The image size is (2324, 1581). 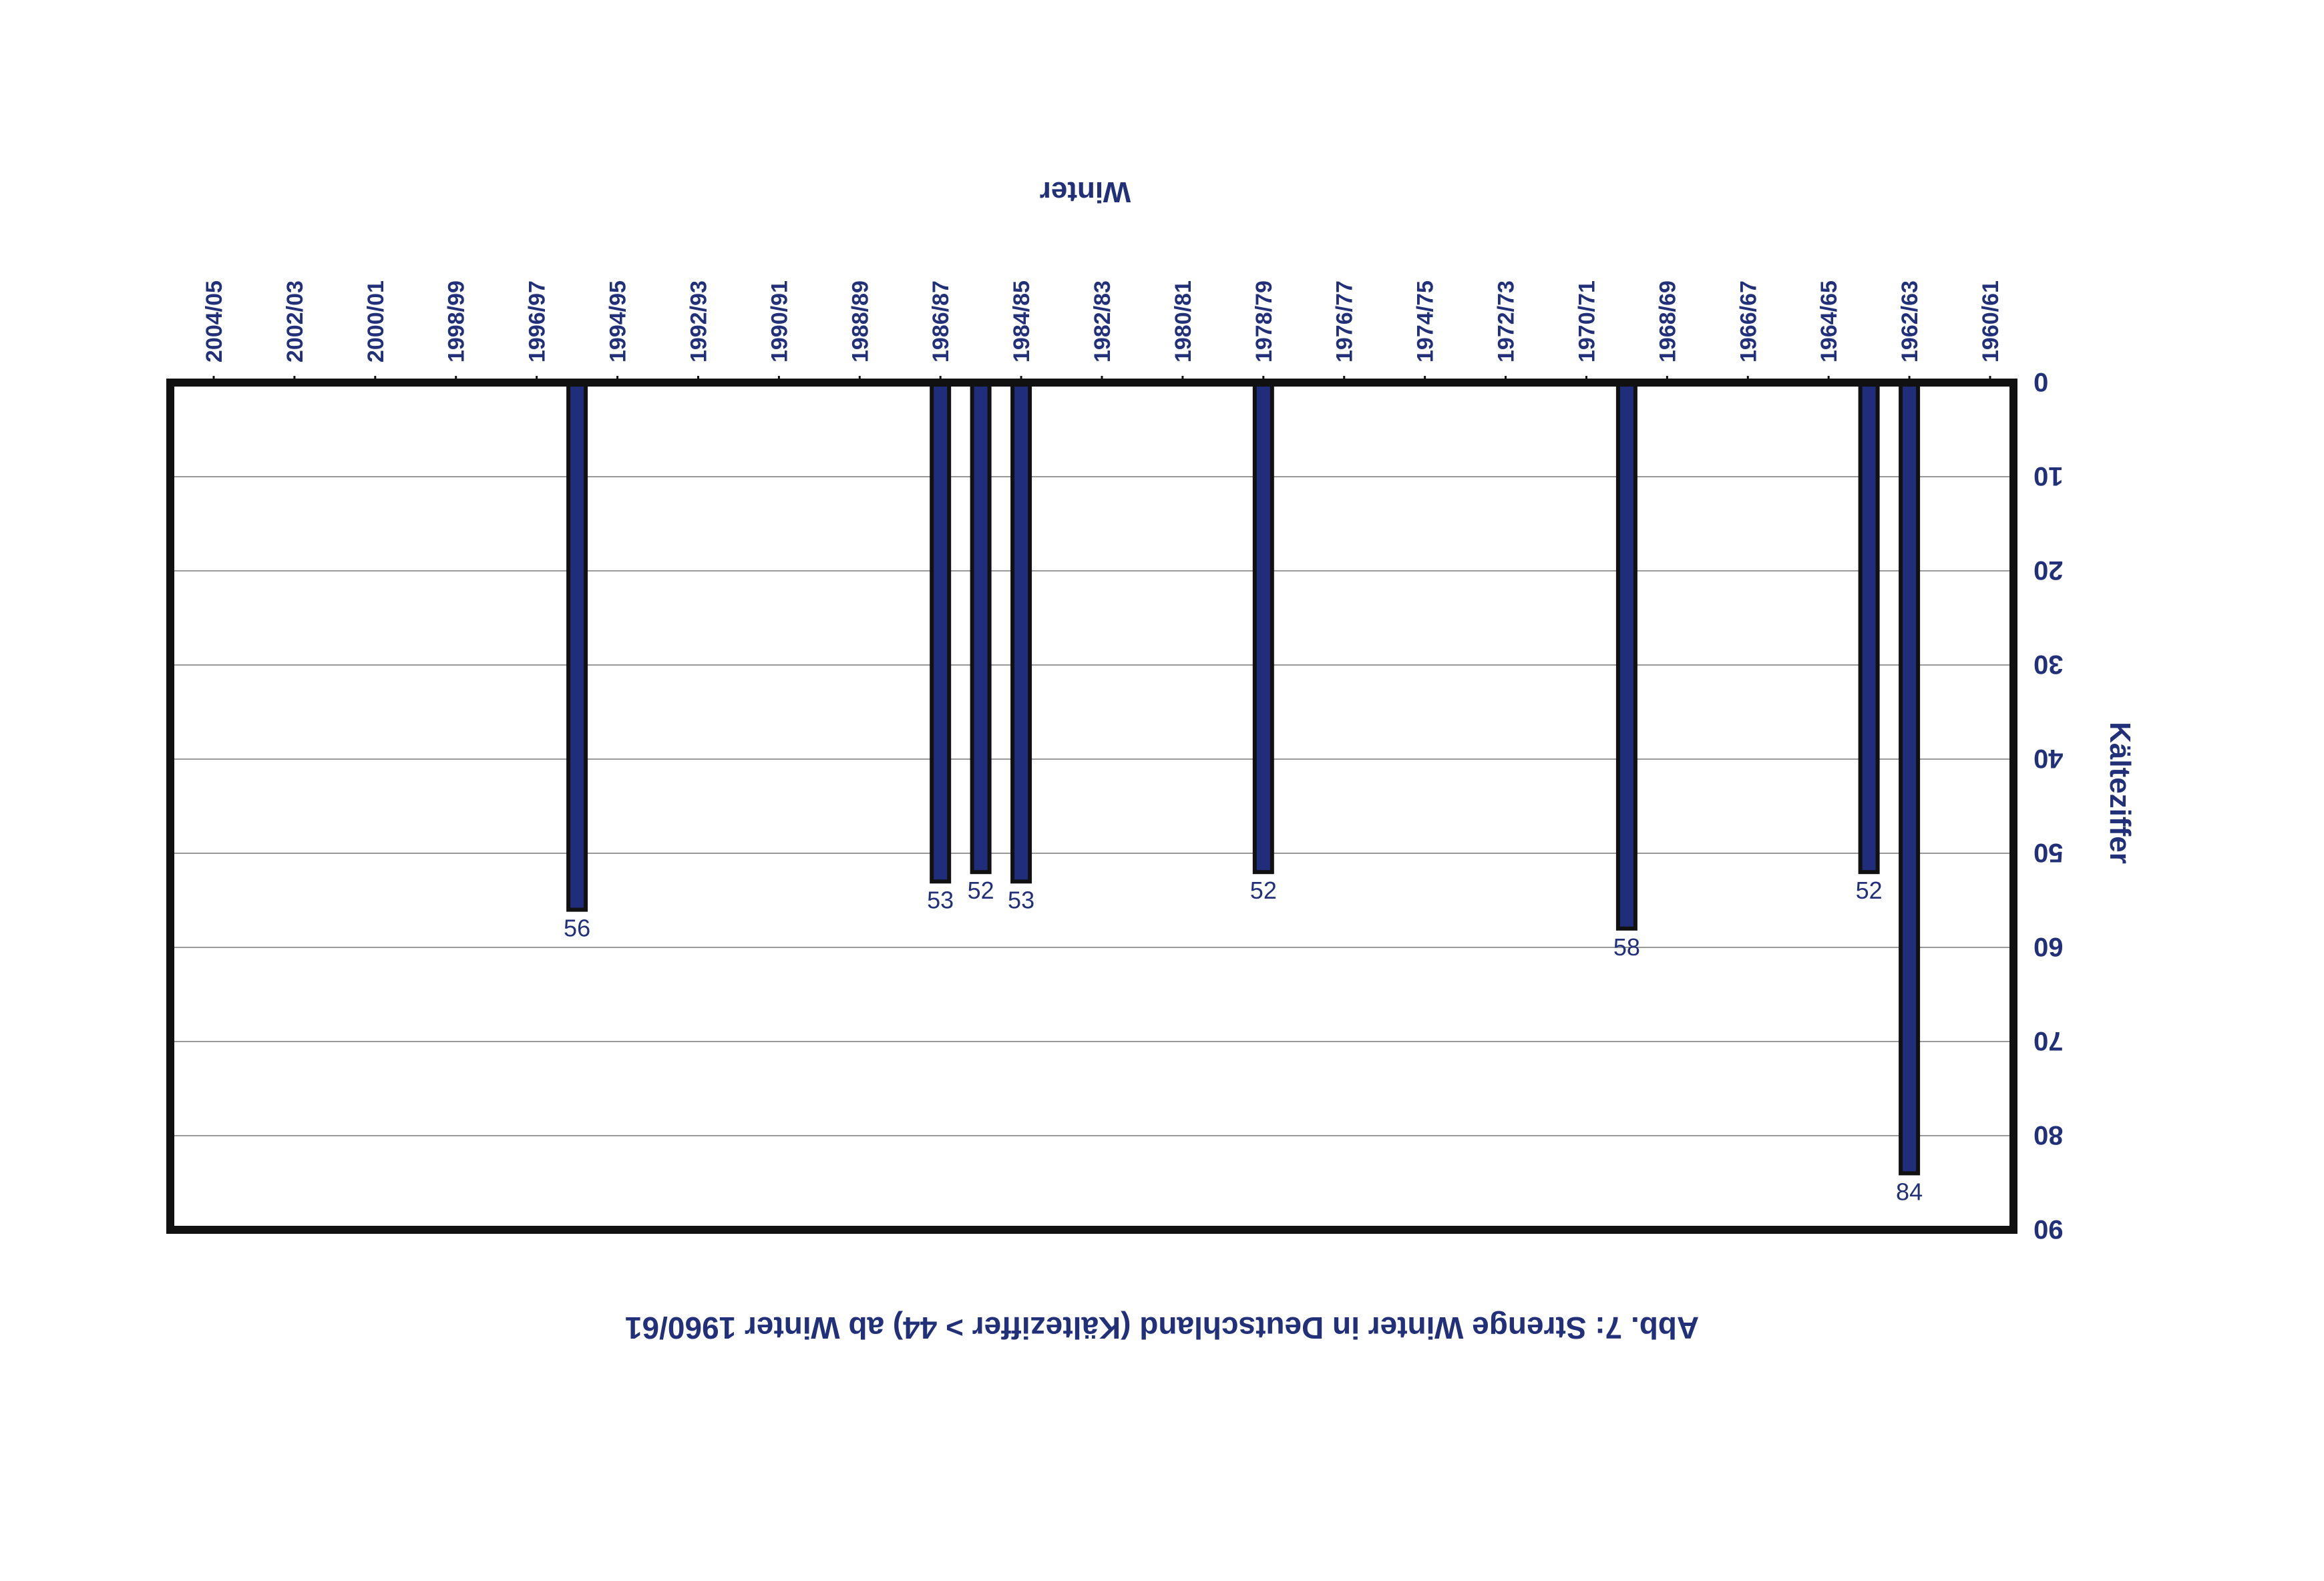 What do you see at coordinates (1425, 321) in the screenshot?
I see `x-tick-label: 1974/75` at bounding box center [1425, 321].